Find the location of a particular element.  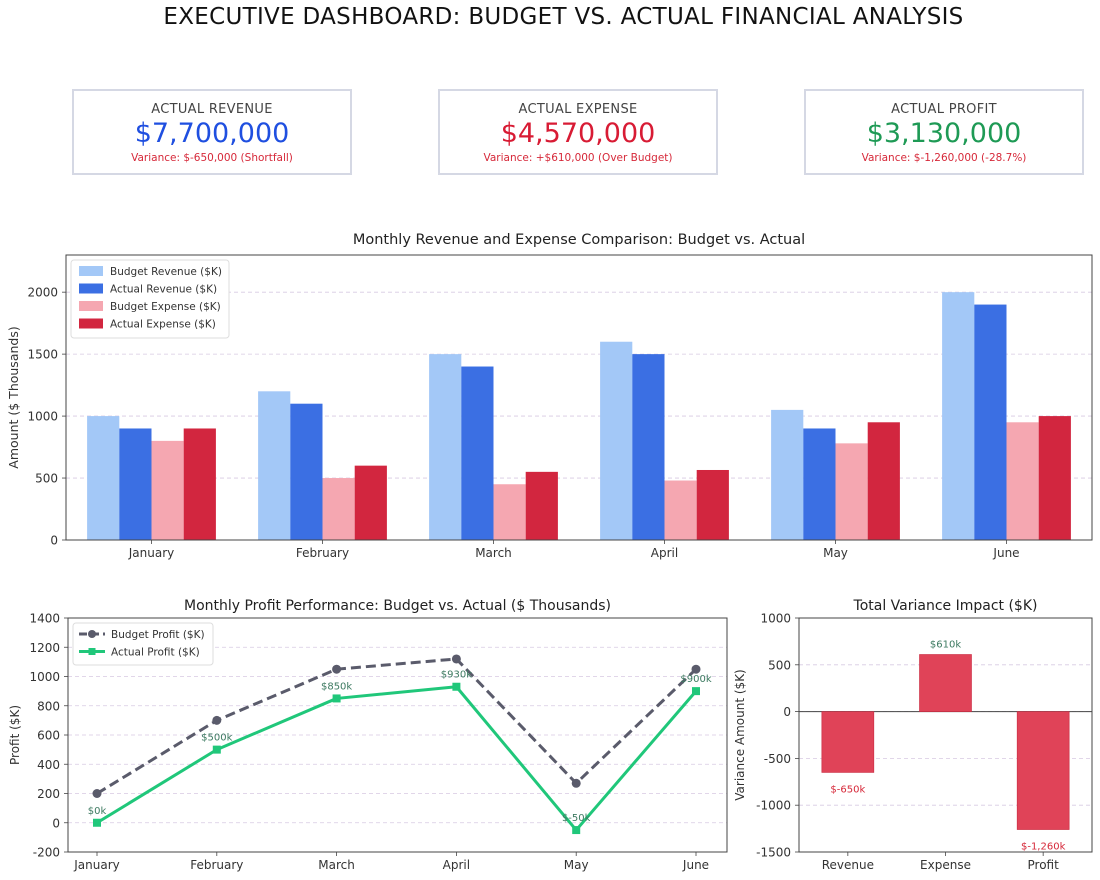

kpi-variance: Variance: $-1,260,000 (-28.7%) is located at coordinates (944, 158).